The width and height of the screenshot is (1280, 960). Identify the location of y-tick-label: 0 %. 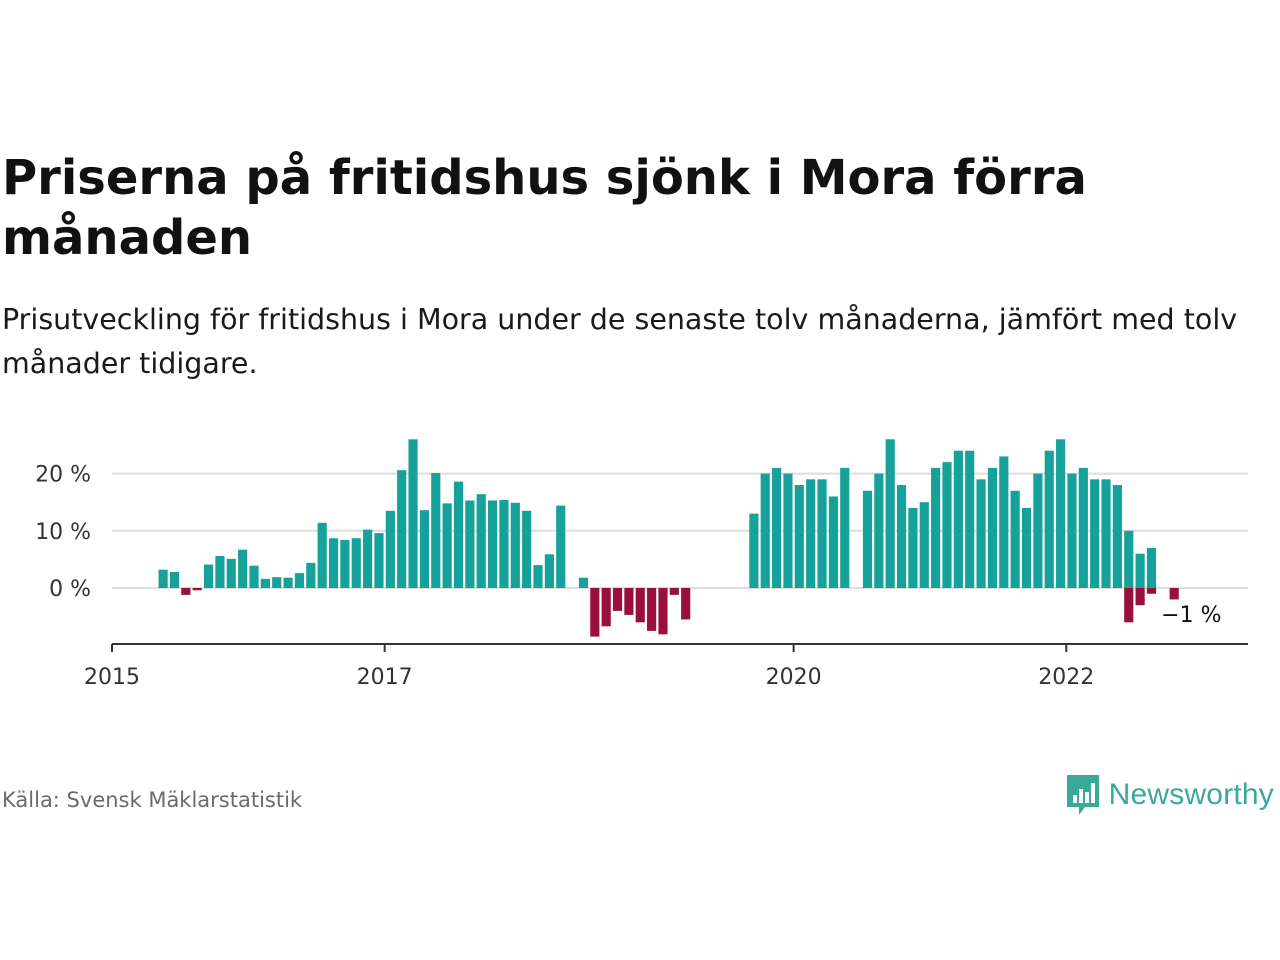
(70, 589).